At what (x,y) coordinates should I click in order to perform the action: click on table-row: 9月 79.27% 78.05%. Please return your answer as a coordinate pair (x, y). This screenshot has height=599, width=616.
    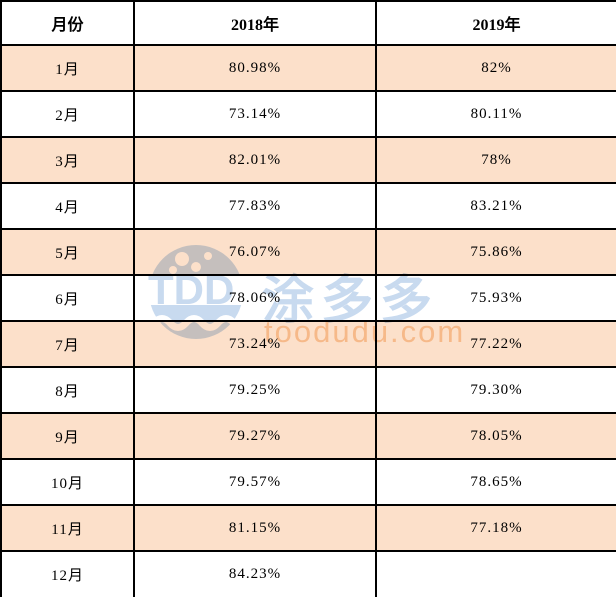
    Looking at the image, I should click on (308, 436).